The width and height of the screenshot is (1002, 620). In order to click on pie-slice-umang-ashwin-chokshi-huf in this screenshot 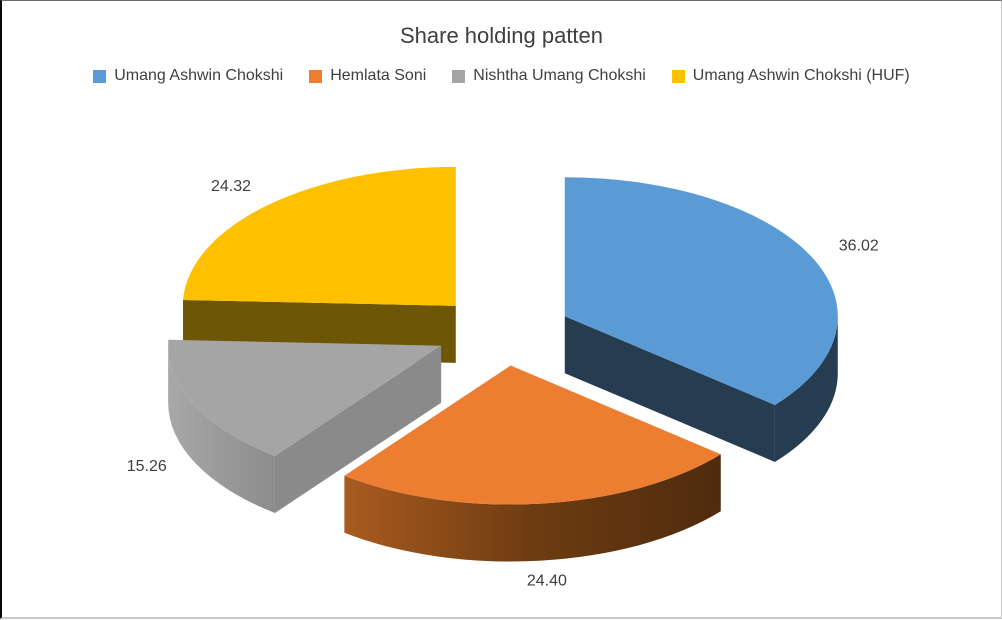, I will do `click(319, 264)`.